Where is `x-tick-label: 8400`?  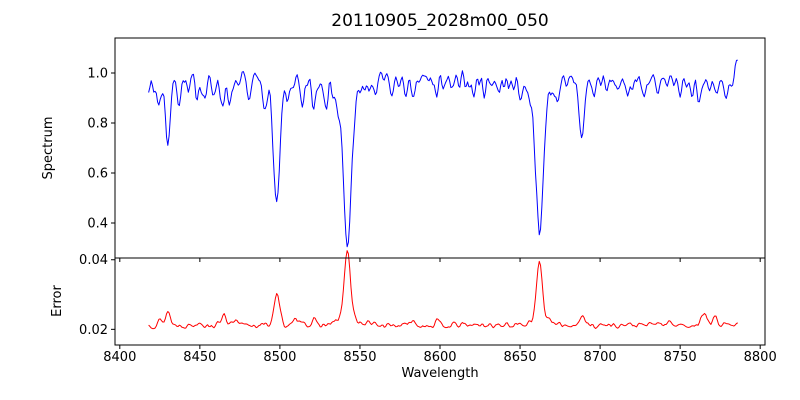 x-tick-label: 8400 is located at coordinates (119, 357).